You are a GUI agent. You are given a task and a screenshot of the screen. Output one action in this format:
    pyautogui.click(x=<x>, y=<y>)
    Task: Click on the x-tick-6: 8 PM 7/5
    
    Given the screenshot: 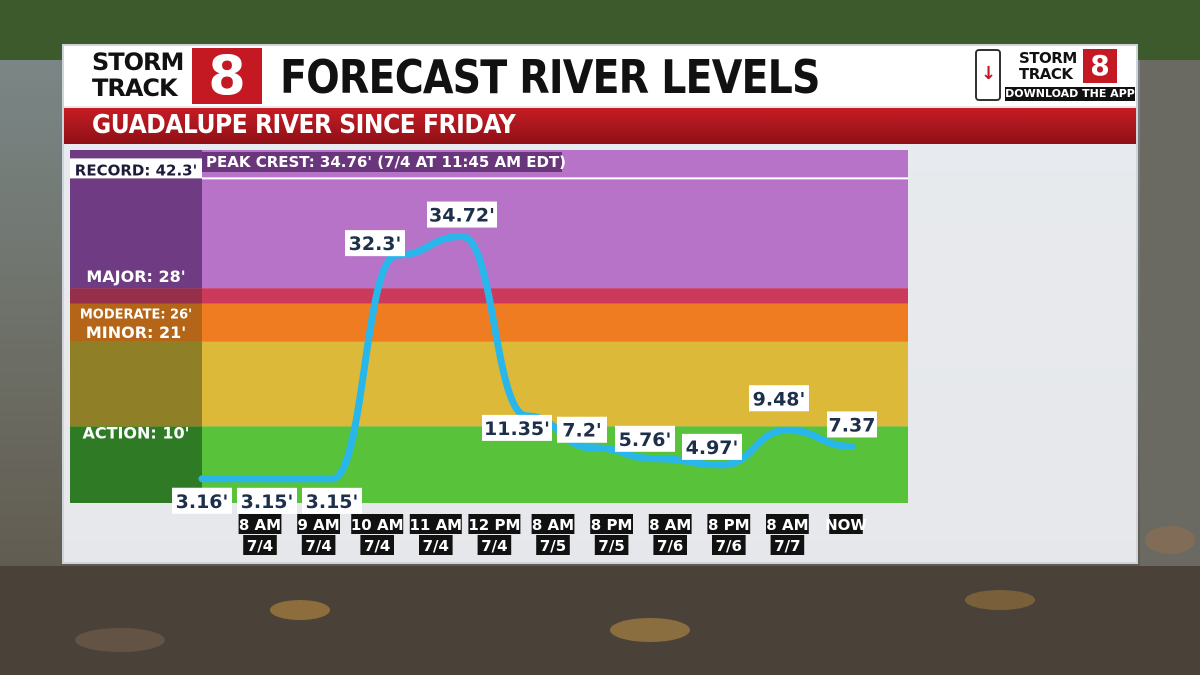 What is the action you would take?
    pyautogui.click(x=611, y=534)
    